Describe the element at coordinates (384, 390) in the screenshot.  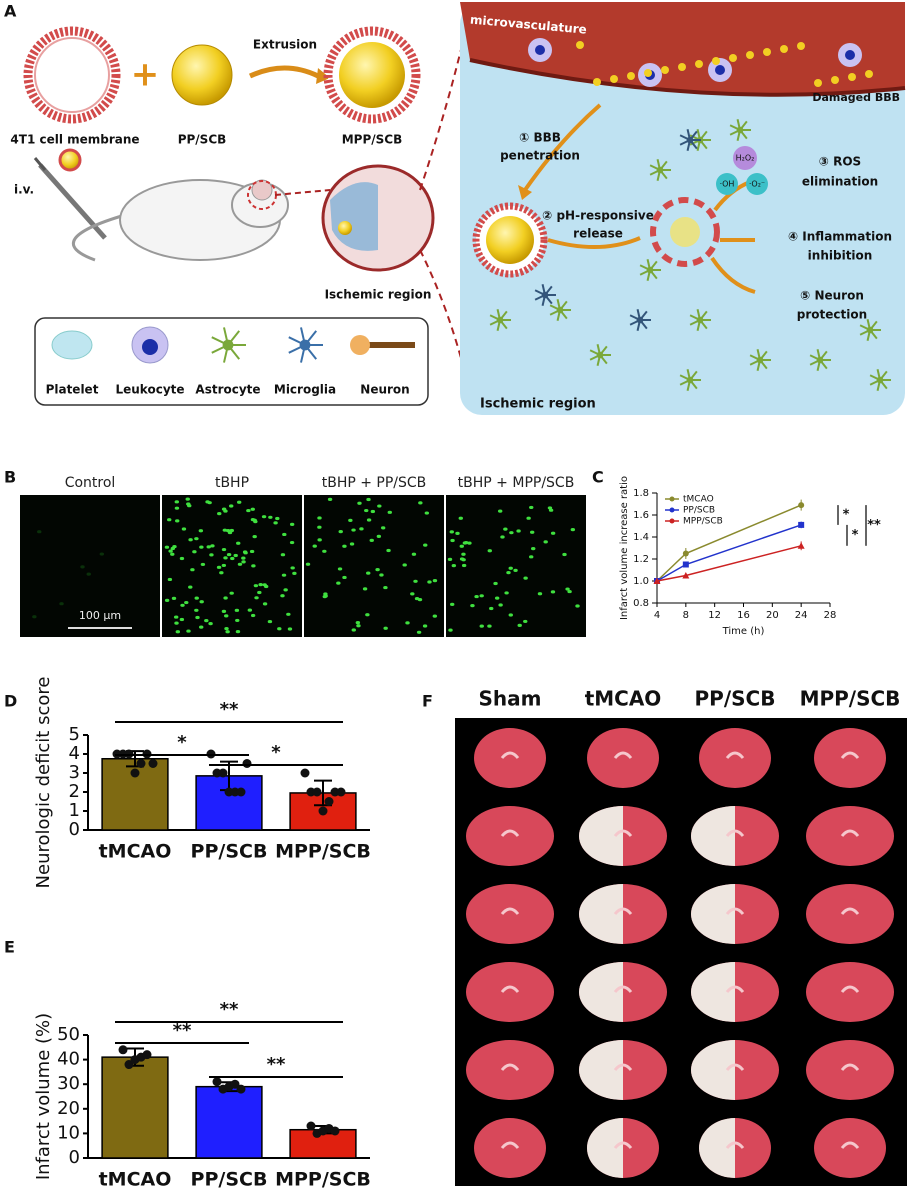
I see `legend-label: Neuron` at that location.